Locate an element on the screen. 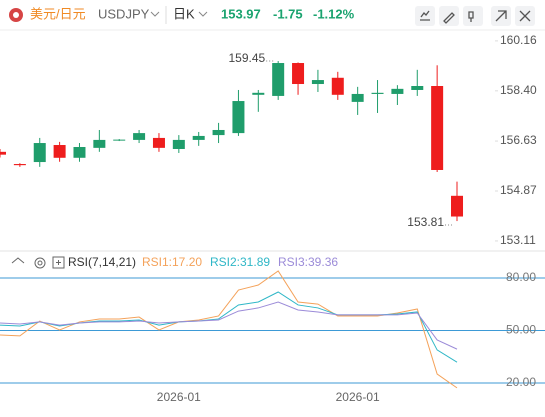 The image size is (545, 417). indicator-icon-plus is located at coordinates (58, 262).